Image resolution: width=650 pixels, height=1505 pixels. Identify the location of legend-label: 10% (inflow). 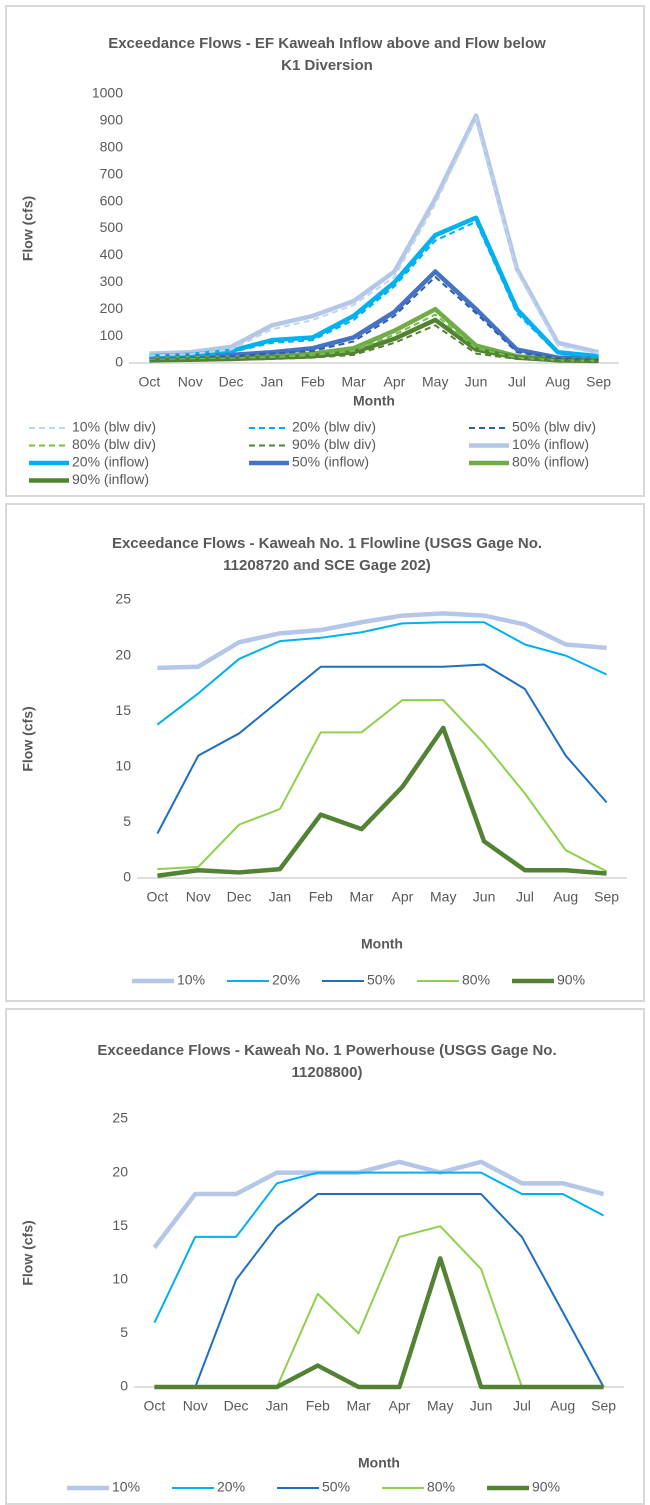
(550, 444).